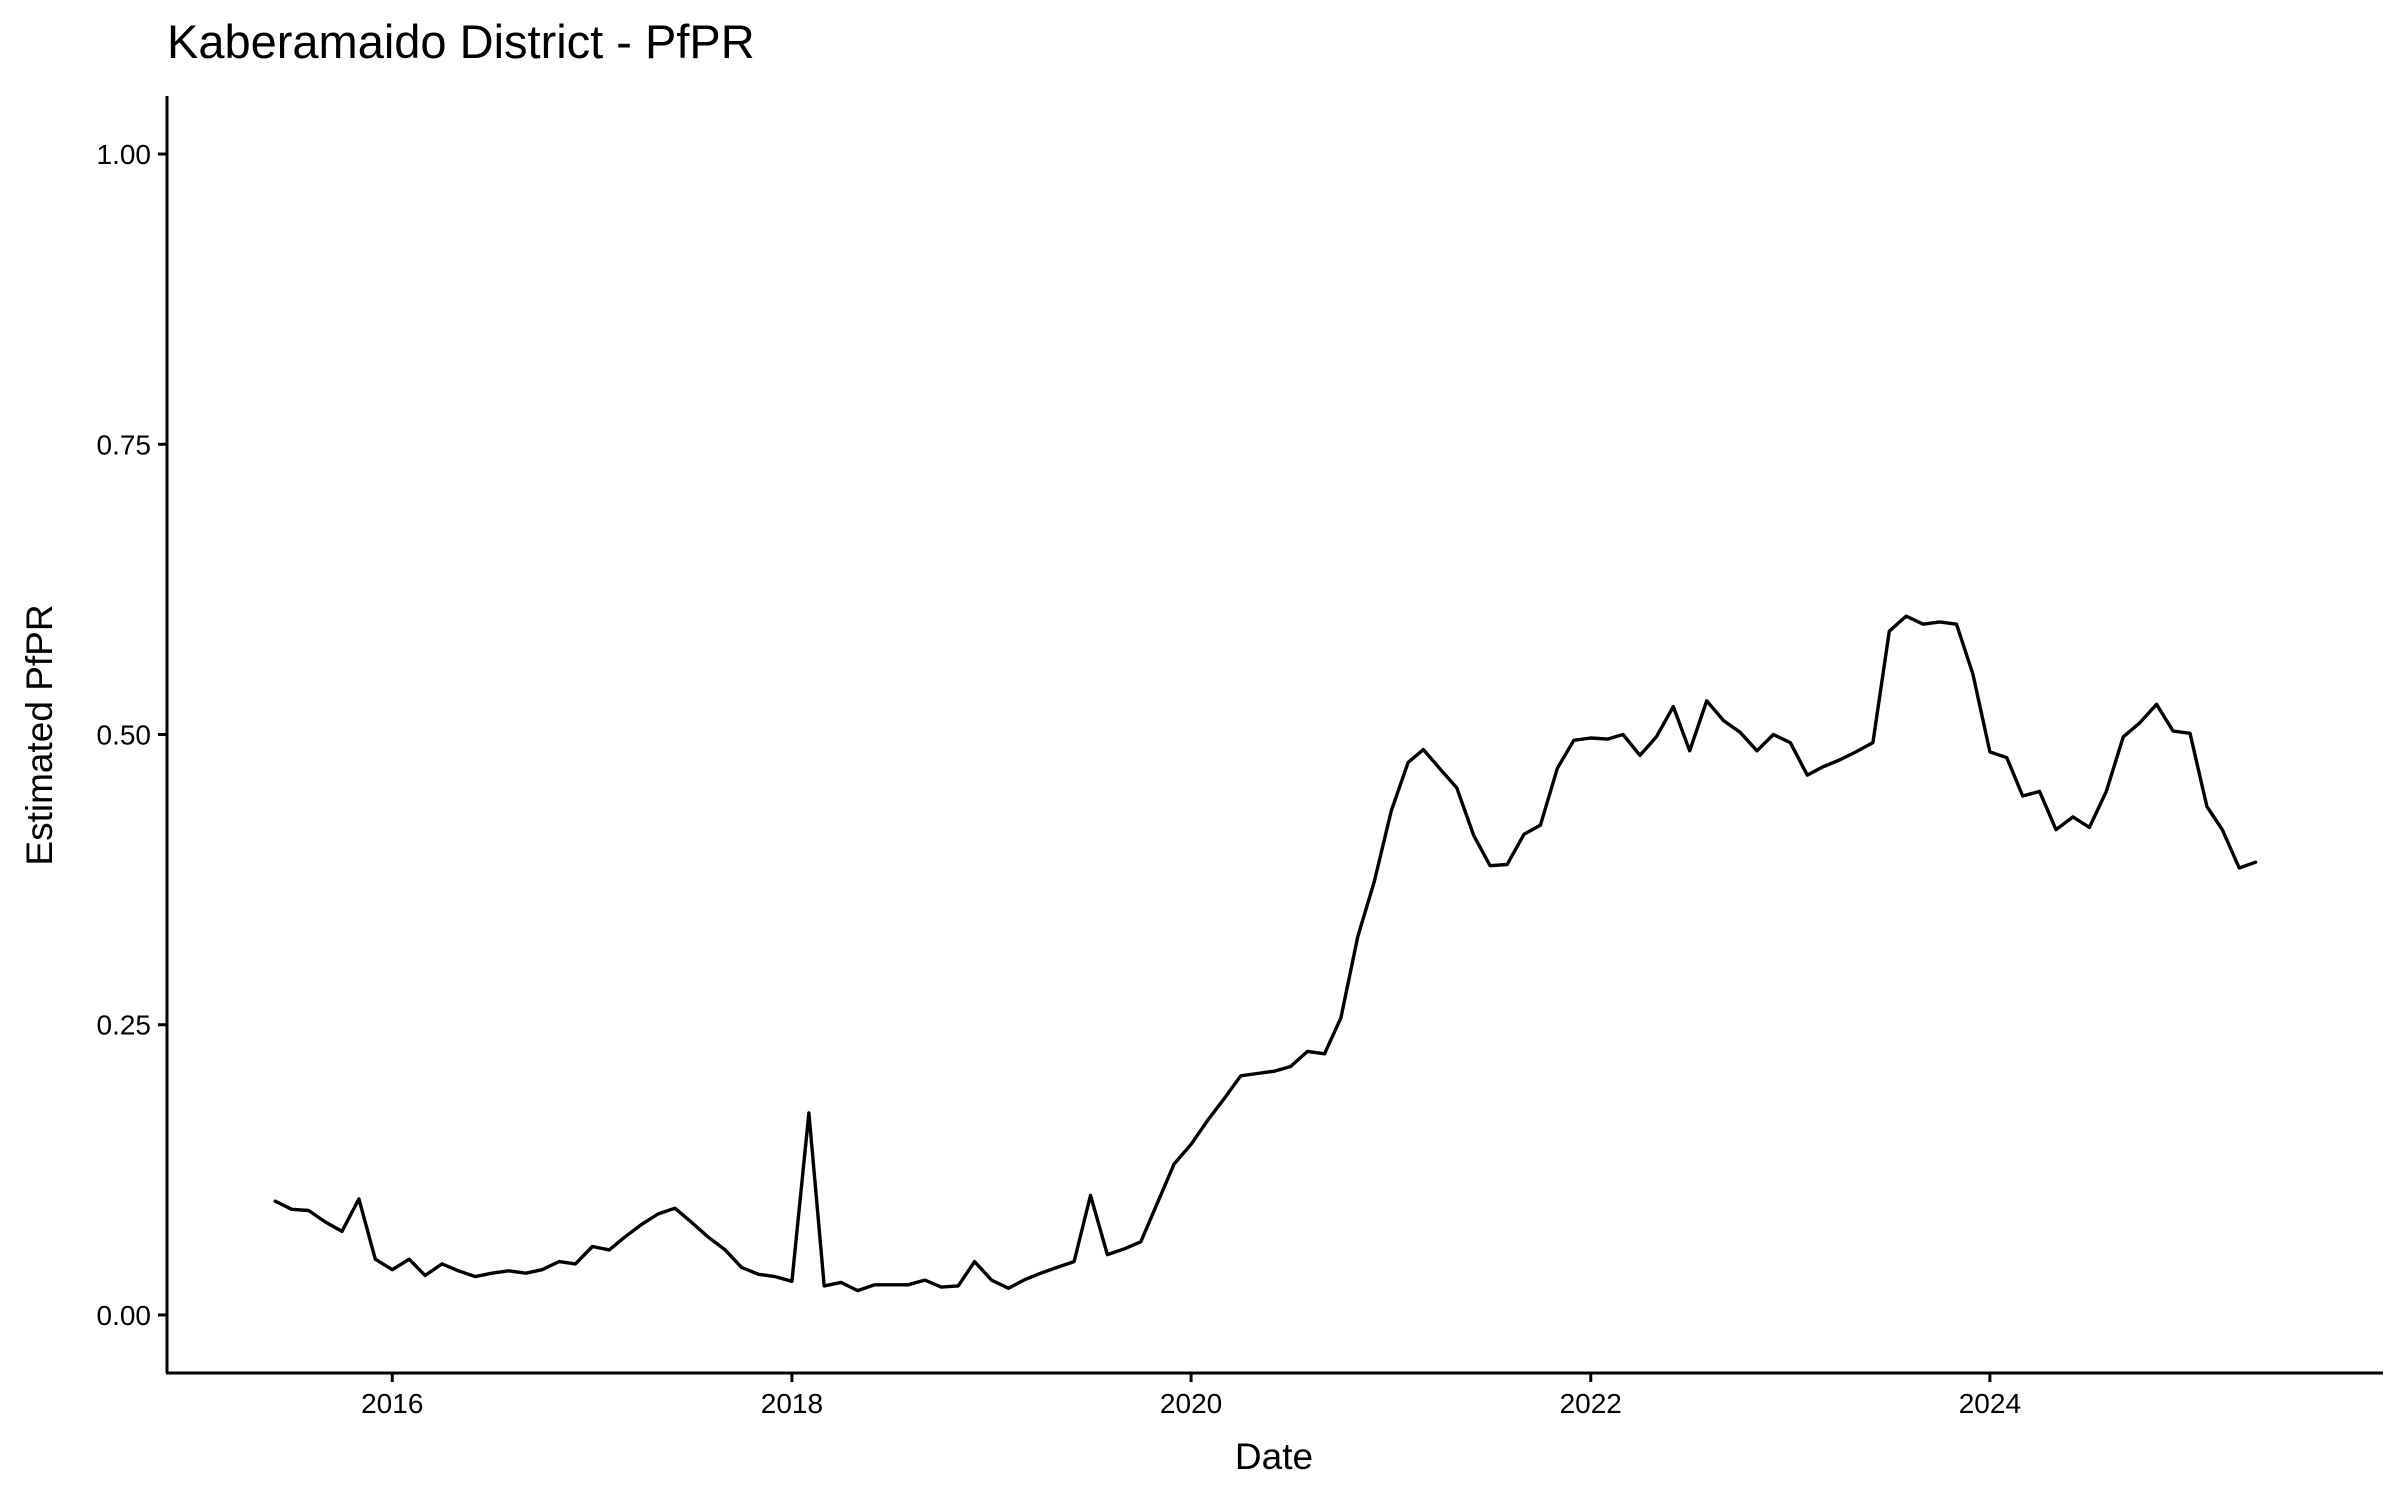 The width and height of the screenshot is (2400, 1500). What do you see at coordinates (392, 1403) in the screenshot?
I see `x-tick-label: 2016` at bounding box center [392, 1403].